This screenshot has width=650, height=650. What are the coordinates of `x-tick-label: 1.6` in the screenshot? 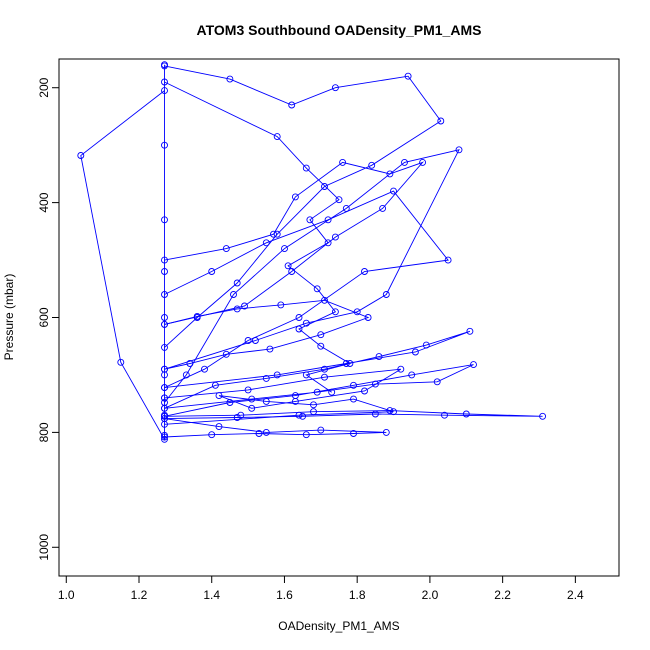 It's located at (284, 595).